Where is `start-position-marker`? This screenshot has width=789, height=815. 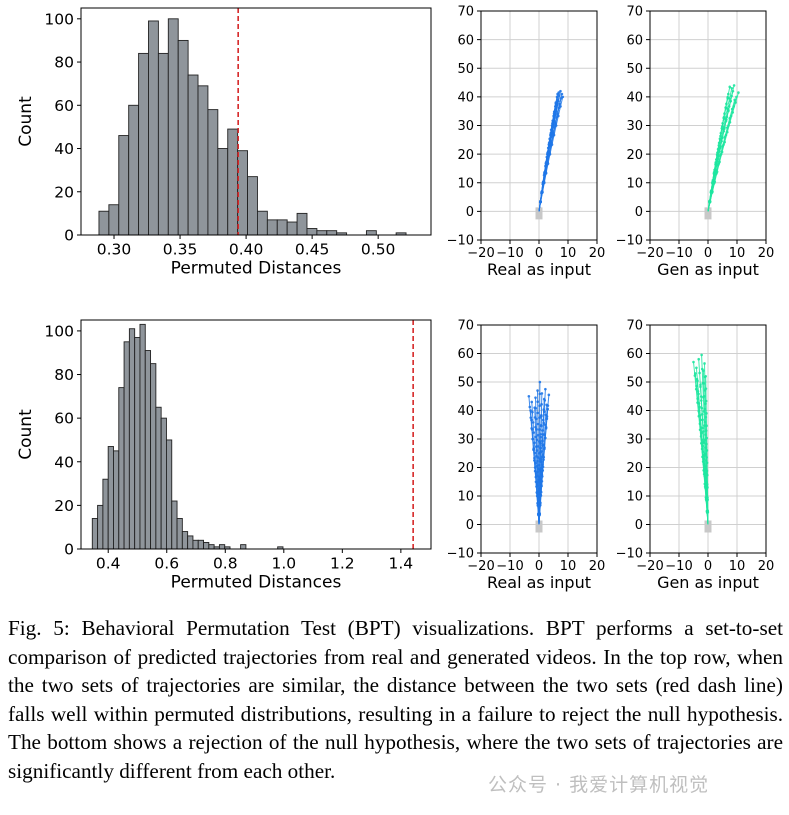 start-position-marker is located at coordinates (708, 213).